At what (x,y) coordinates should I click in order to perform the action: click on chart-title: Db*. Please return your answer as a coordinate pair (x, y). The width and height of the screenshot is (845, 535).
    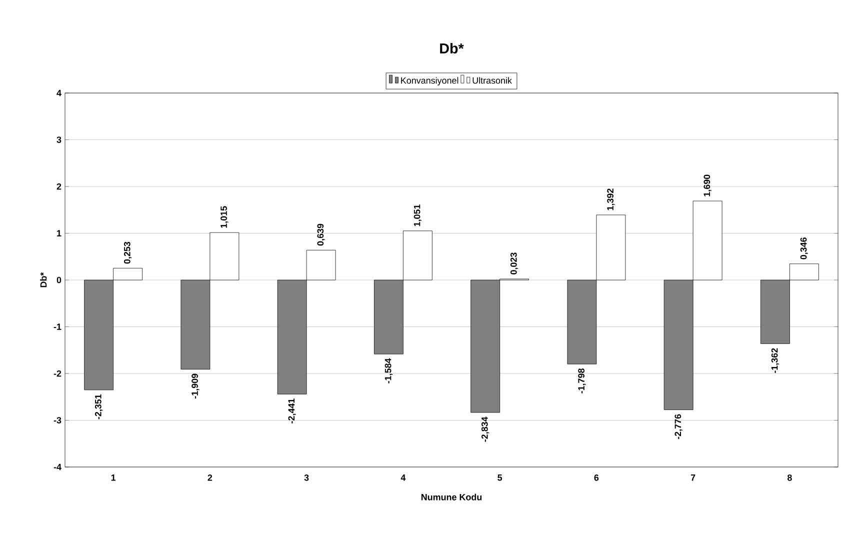
    Looking at the image, I should click on (452, 48).